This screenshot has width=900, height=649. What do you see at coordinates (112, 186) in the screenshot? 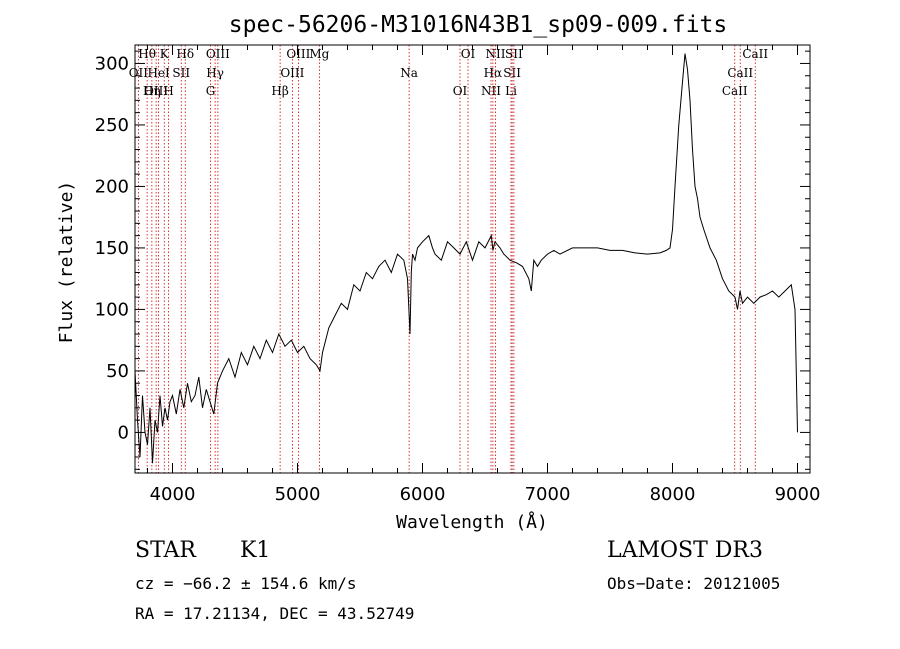
I see `y-tick-label: 200` at bounding box center [112, 186].